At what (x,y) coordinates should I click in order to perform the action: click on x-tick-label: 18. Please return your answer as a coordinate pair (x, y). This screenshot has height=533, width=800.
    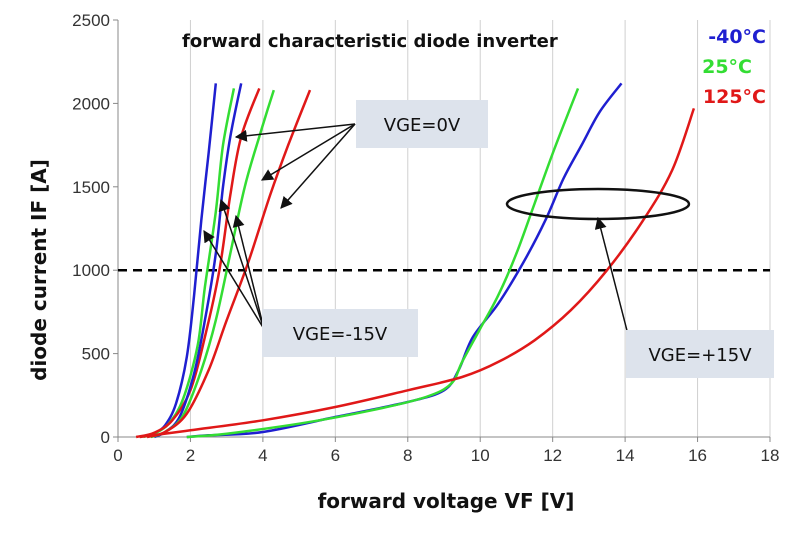
    Looking at the image, I should click on (770, 455).